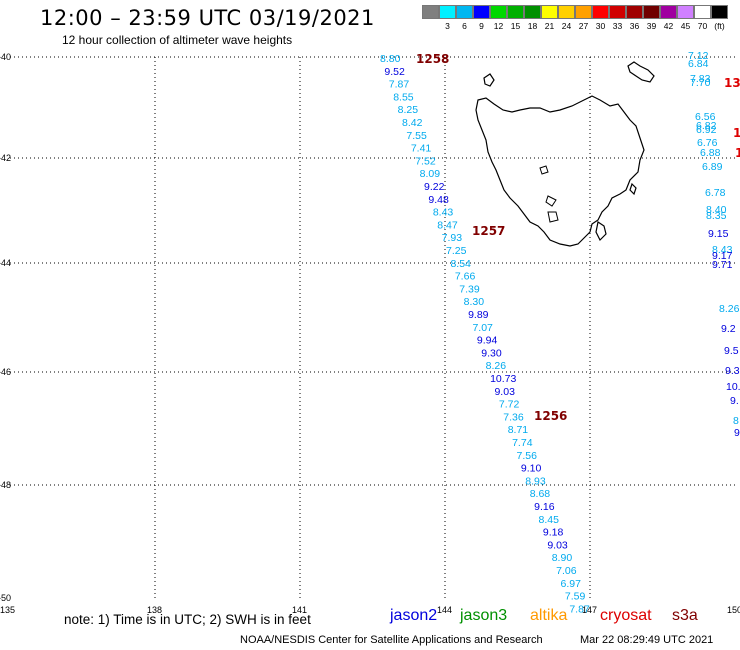  What do you see at coordinates (299, 610) in the screenshot?
I see `x-tick-label: 141` at bounding box center [299, 610].